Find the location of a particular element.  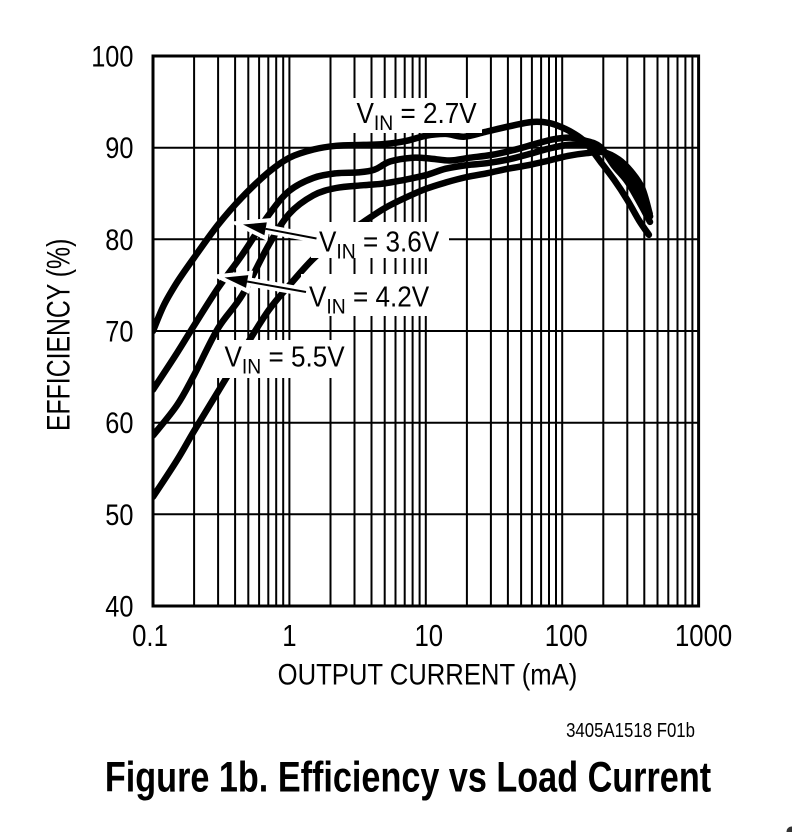

svg-text:Figure 1b. Efficiency vs Load: Figure 1b. Efficiency vs Load Current is located at coordinates (408, 777).